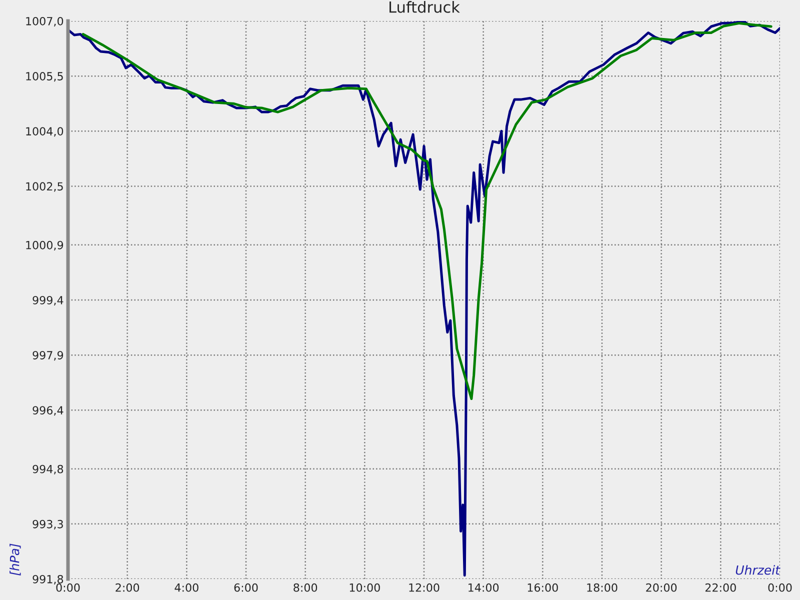 The height and width of the screenshot is (600, 800). Describe the element at coordinates (45, 132) in the screenshot. I see `y-tick-label: 1004,0` at that location.